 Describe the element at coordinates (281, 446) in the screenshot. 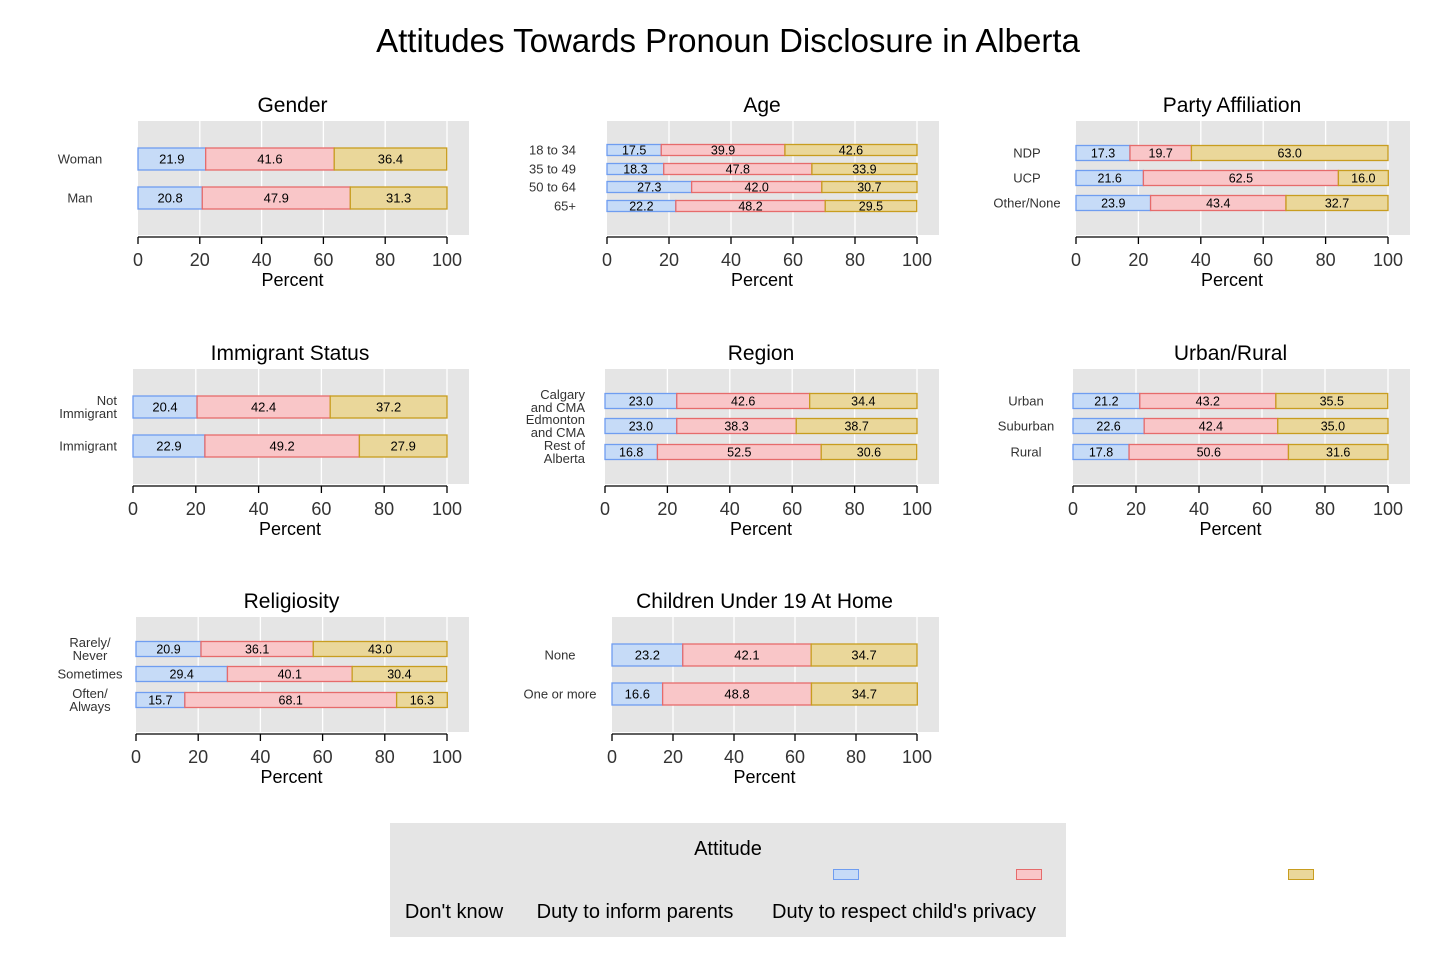

I see `data-label: 49.2` at that location.